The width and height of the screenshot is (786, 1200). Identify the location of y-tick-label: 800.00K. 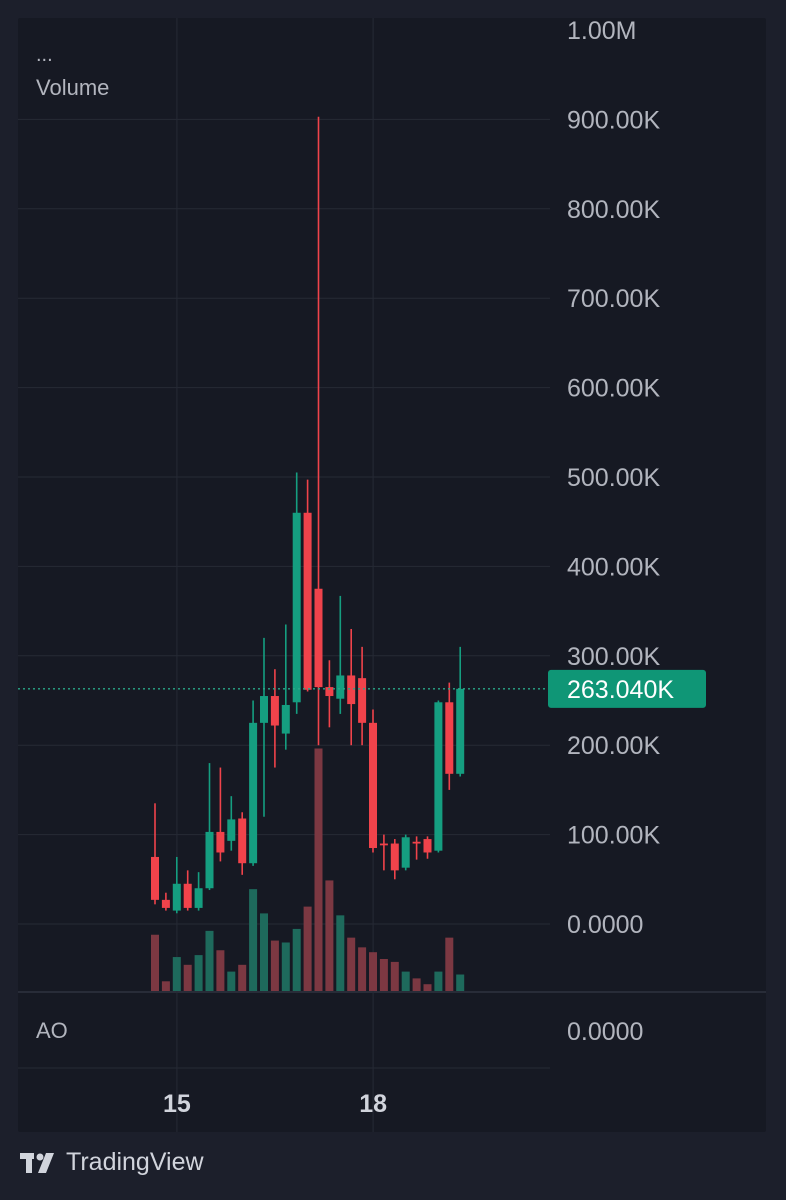
(613, 210).